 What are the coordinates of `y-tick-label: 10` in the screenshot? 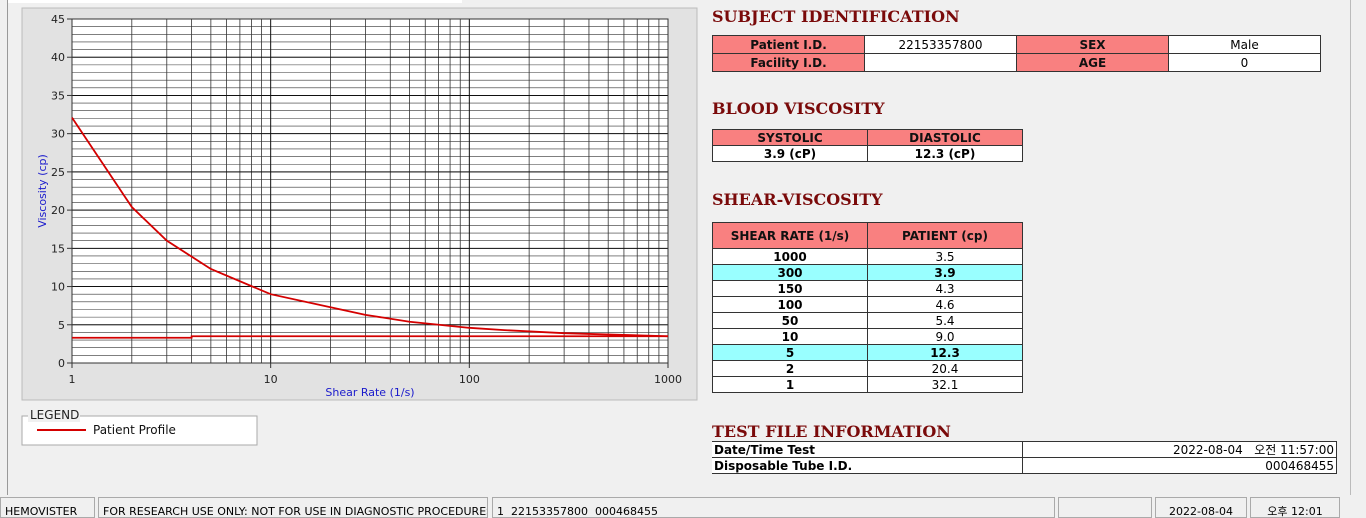 It's located at (58, 287).